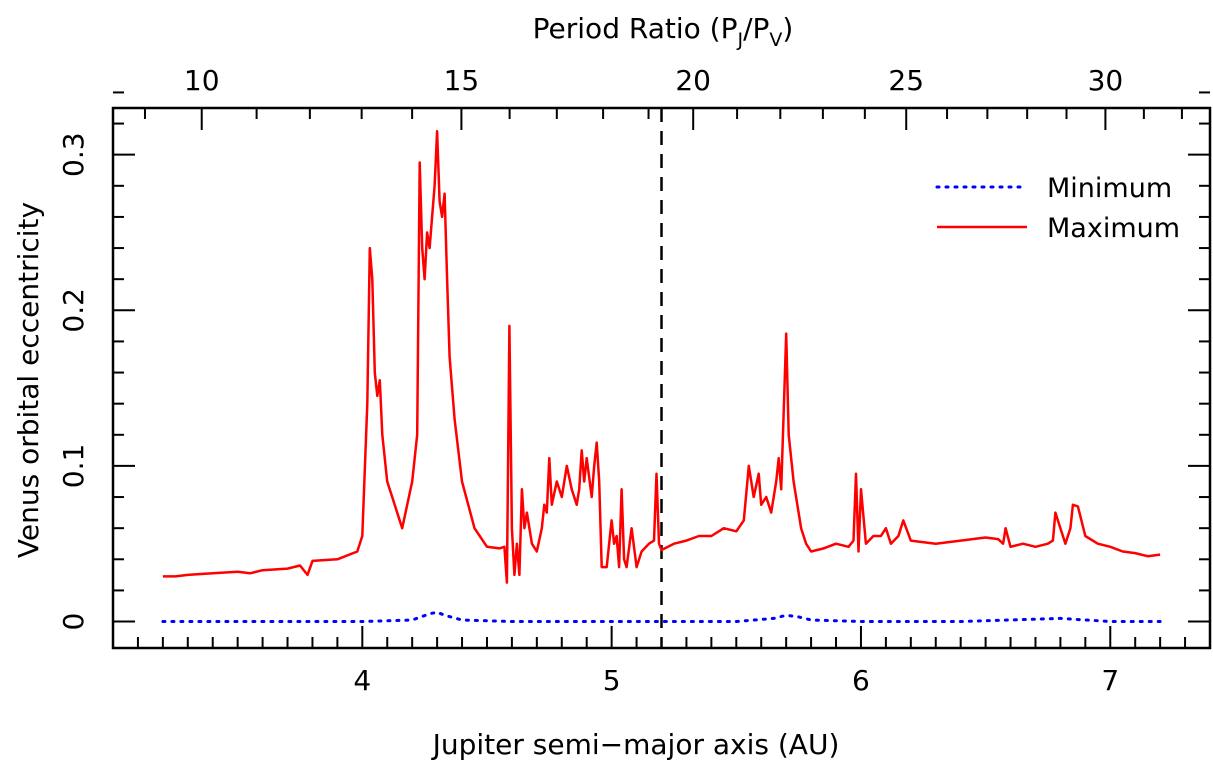  Describe the element at coordinates (775, 40) in the screenshot. I see `top-axis-label-sub2: V` at that location.